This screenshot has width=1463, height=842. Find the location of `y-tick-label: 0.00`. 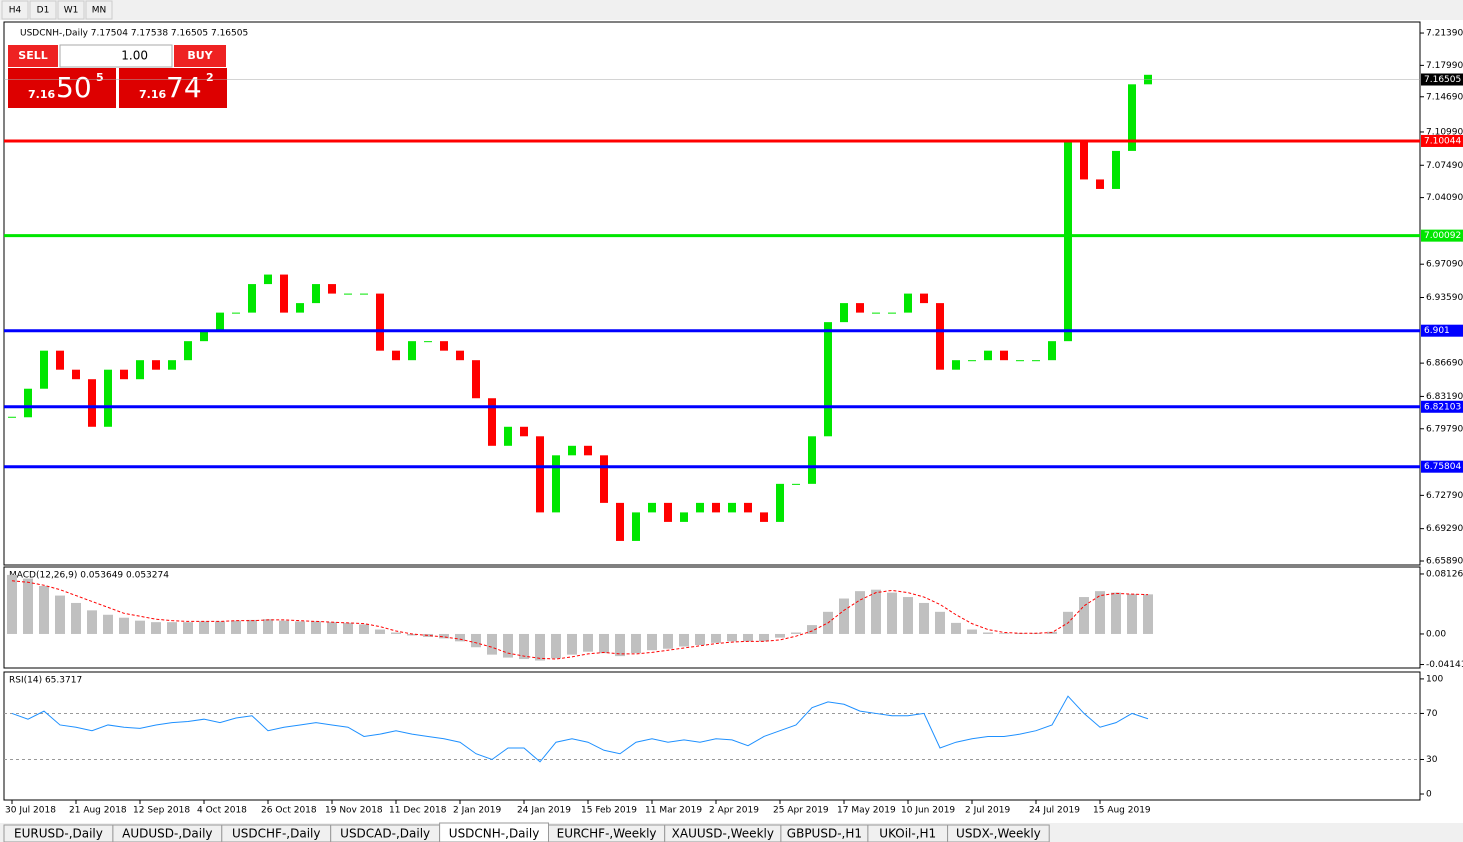

y-tick-label: 0.00 is located at coordinates (1436, 634).